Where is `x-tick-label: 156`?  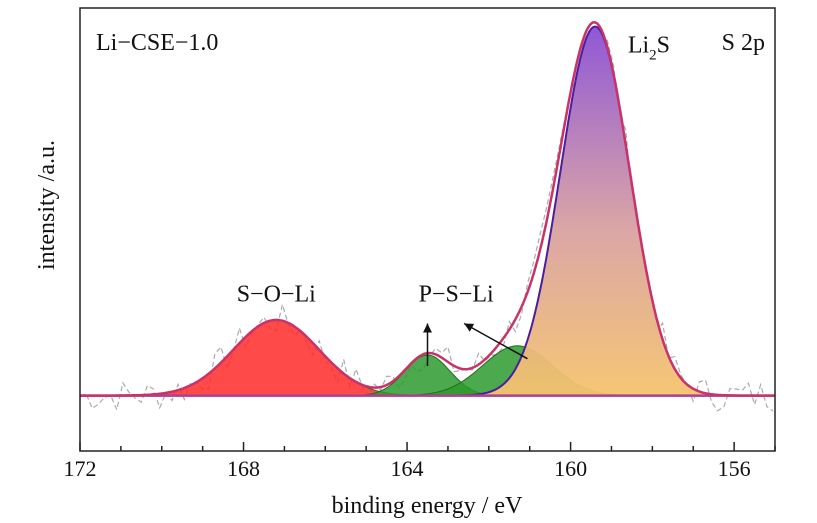 x-tick-label: 156 is located at coordinates (734, 468).